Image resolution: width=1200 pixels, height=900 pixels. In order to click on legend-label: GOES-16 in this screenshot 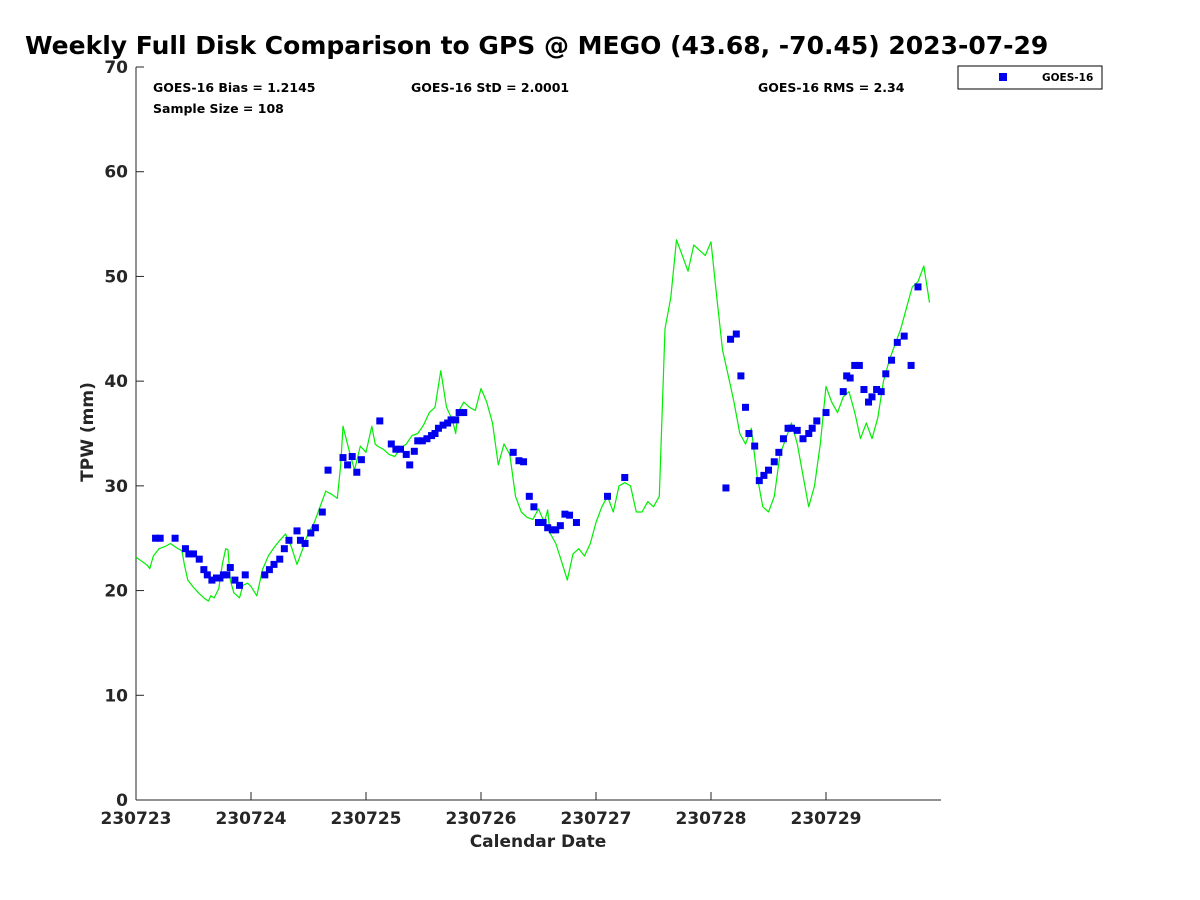, I will do `click(1067, 78)`.